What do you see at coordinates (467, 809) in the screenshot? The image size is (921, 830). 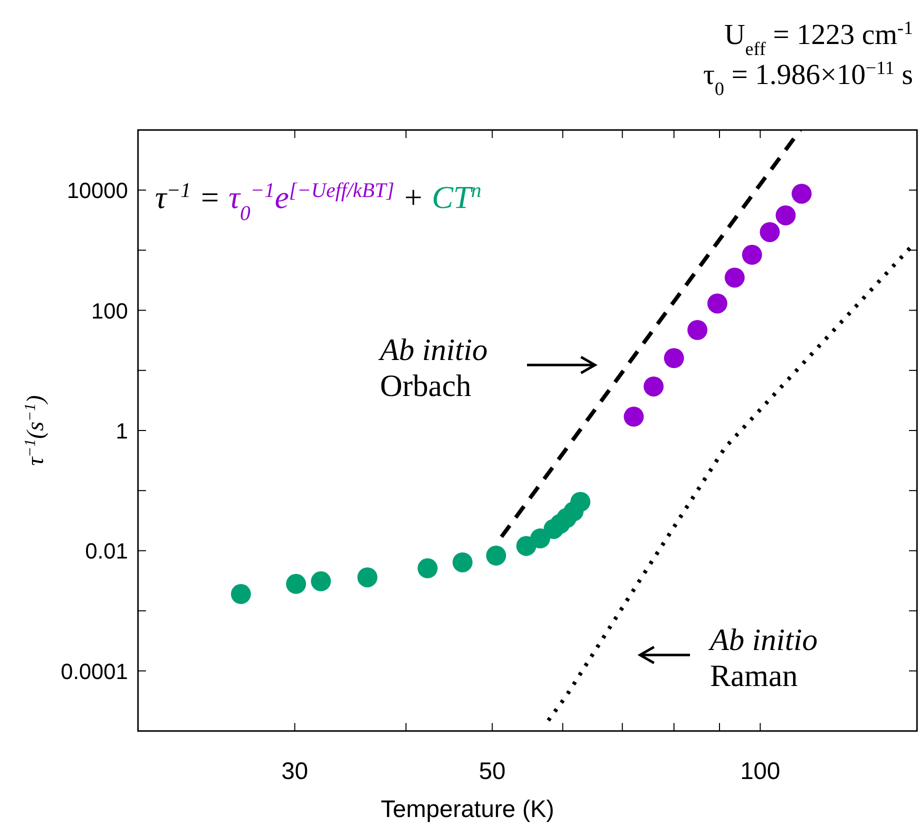 I see `x-axis-title: Temperature (K)` at bounding box center [467, 809].